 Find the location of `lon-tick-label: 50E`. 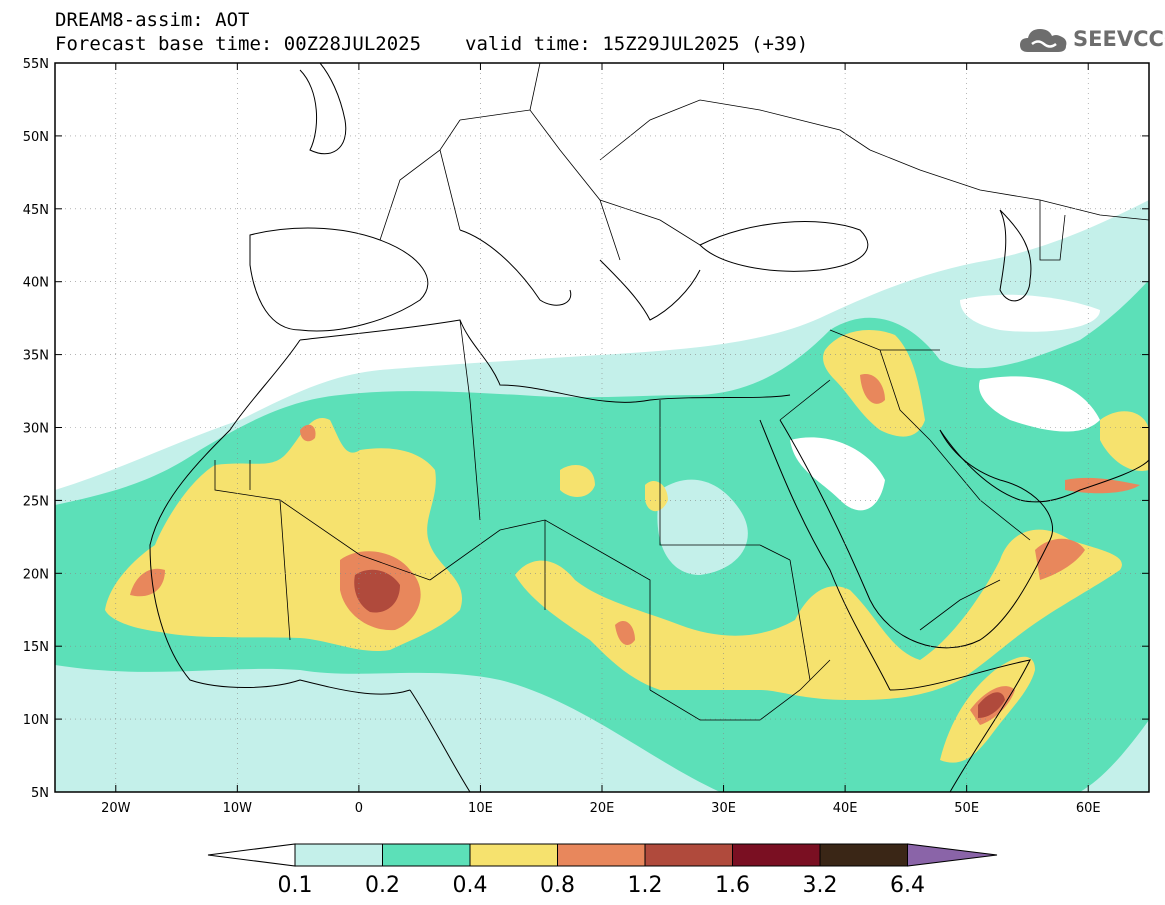

lon-tick-label: 50E is located at coordinates (966, 808).